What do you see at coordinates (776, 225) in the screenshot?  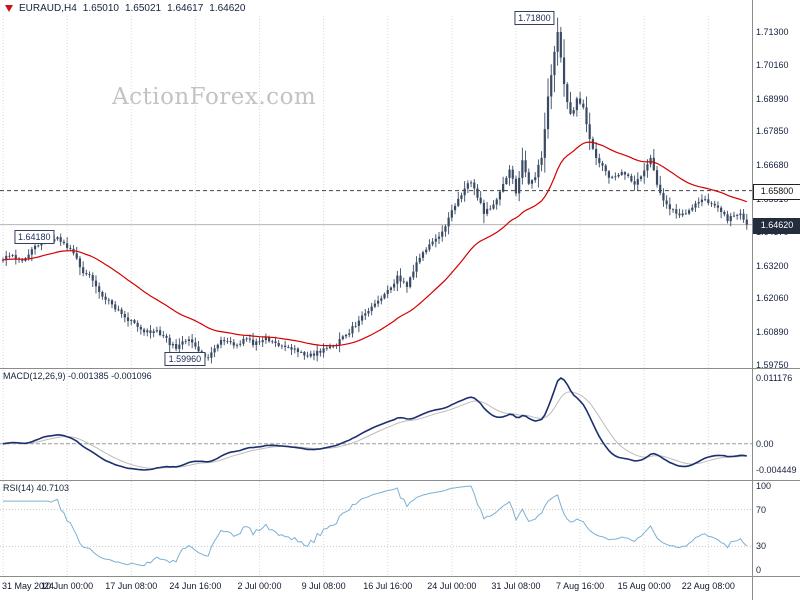 I see `current-price-badge: 1.64620` at bounding box center [776, 225].